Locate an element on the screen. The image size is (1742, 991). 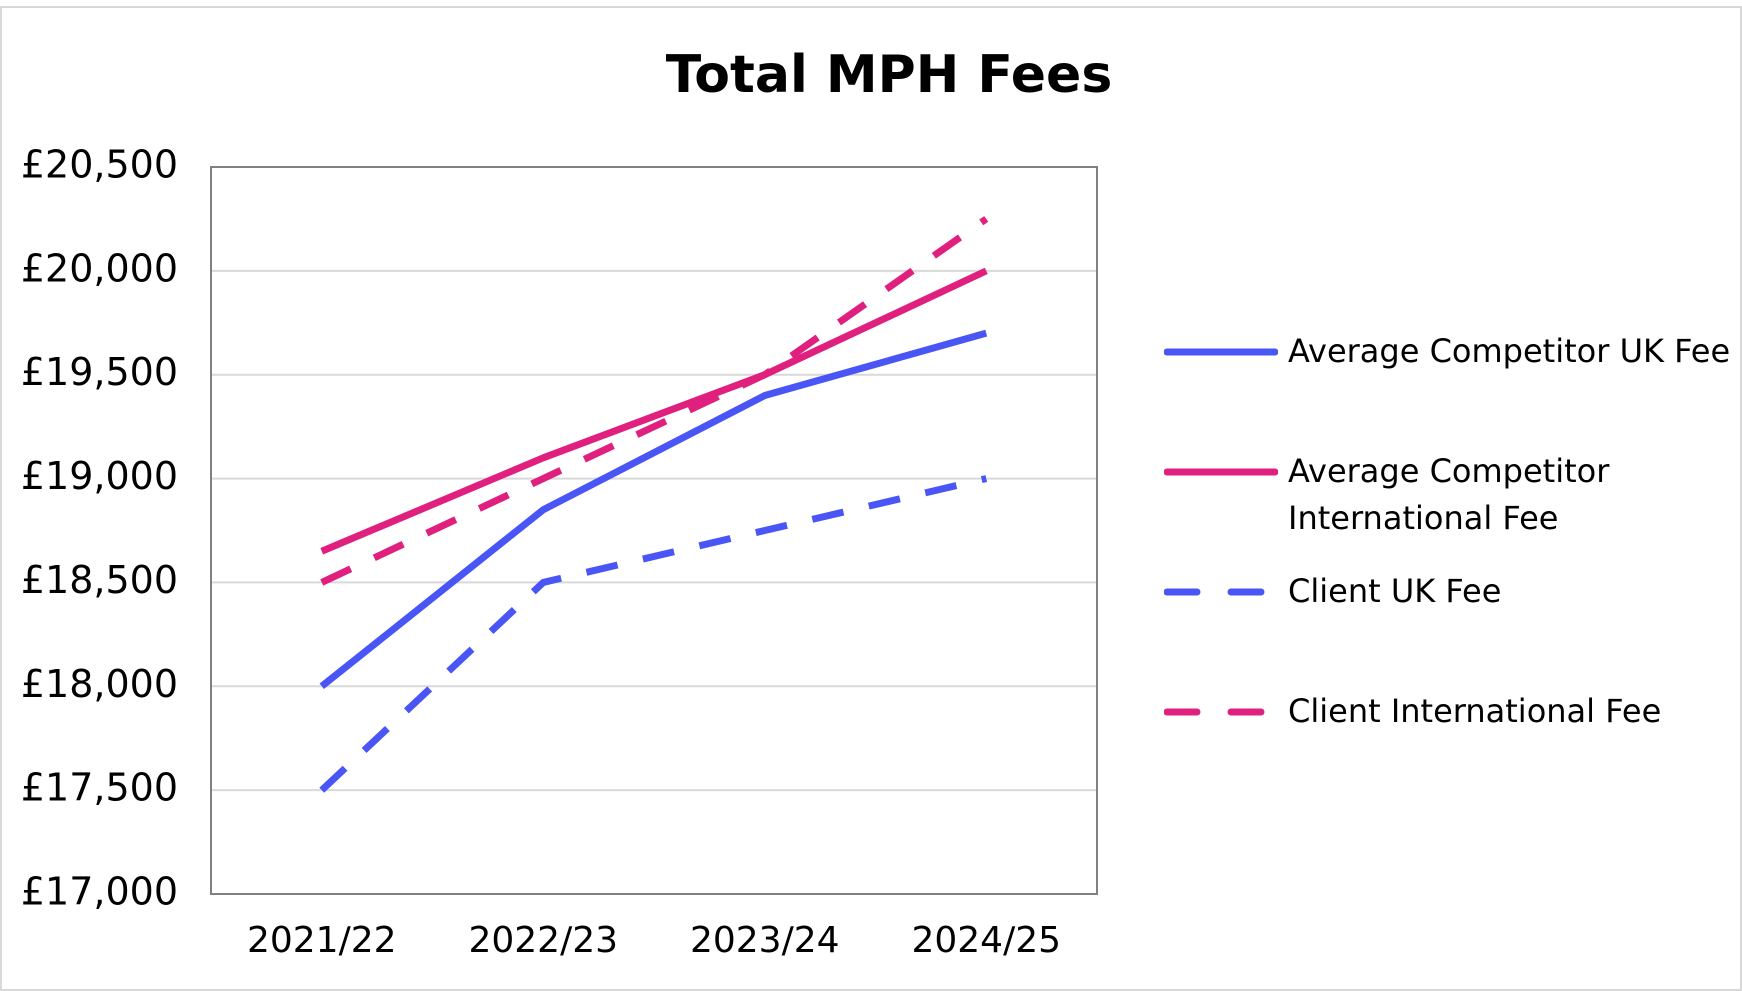
y-tick-label: £20,500 is located at coordinates (99, 165).